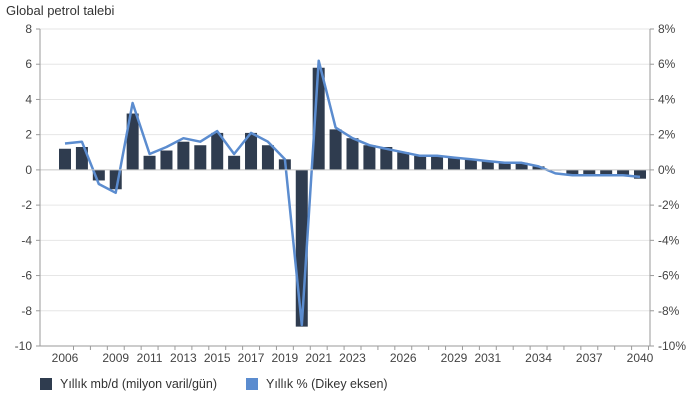 This screenshot has width=700, height=401. I want to click on right-tick-label: -4%, so click(669, 240).